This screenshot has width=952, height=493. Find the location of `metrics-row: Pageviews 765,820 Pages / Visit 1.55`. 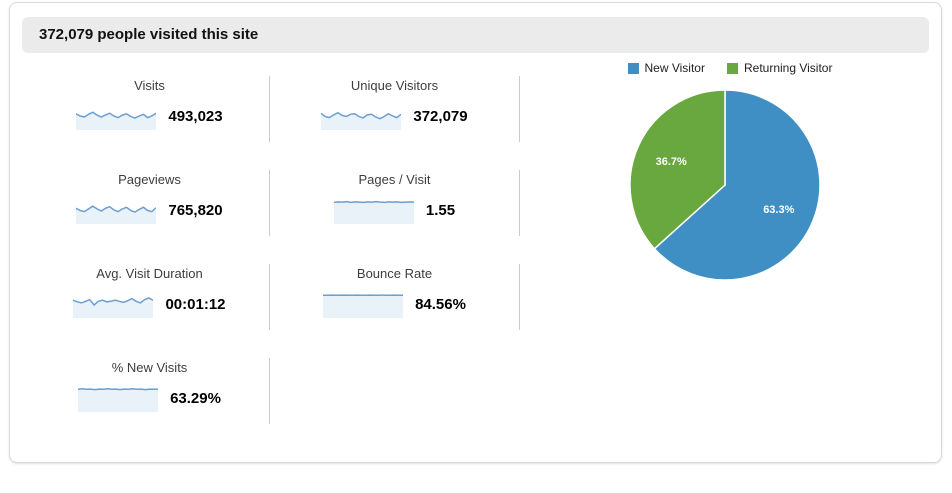

metrics-row: Pageviews 765,820 Pages / Visit 1.55 is located at coordinates (275, 203).